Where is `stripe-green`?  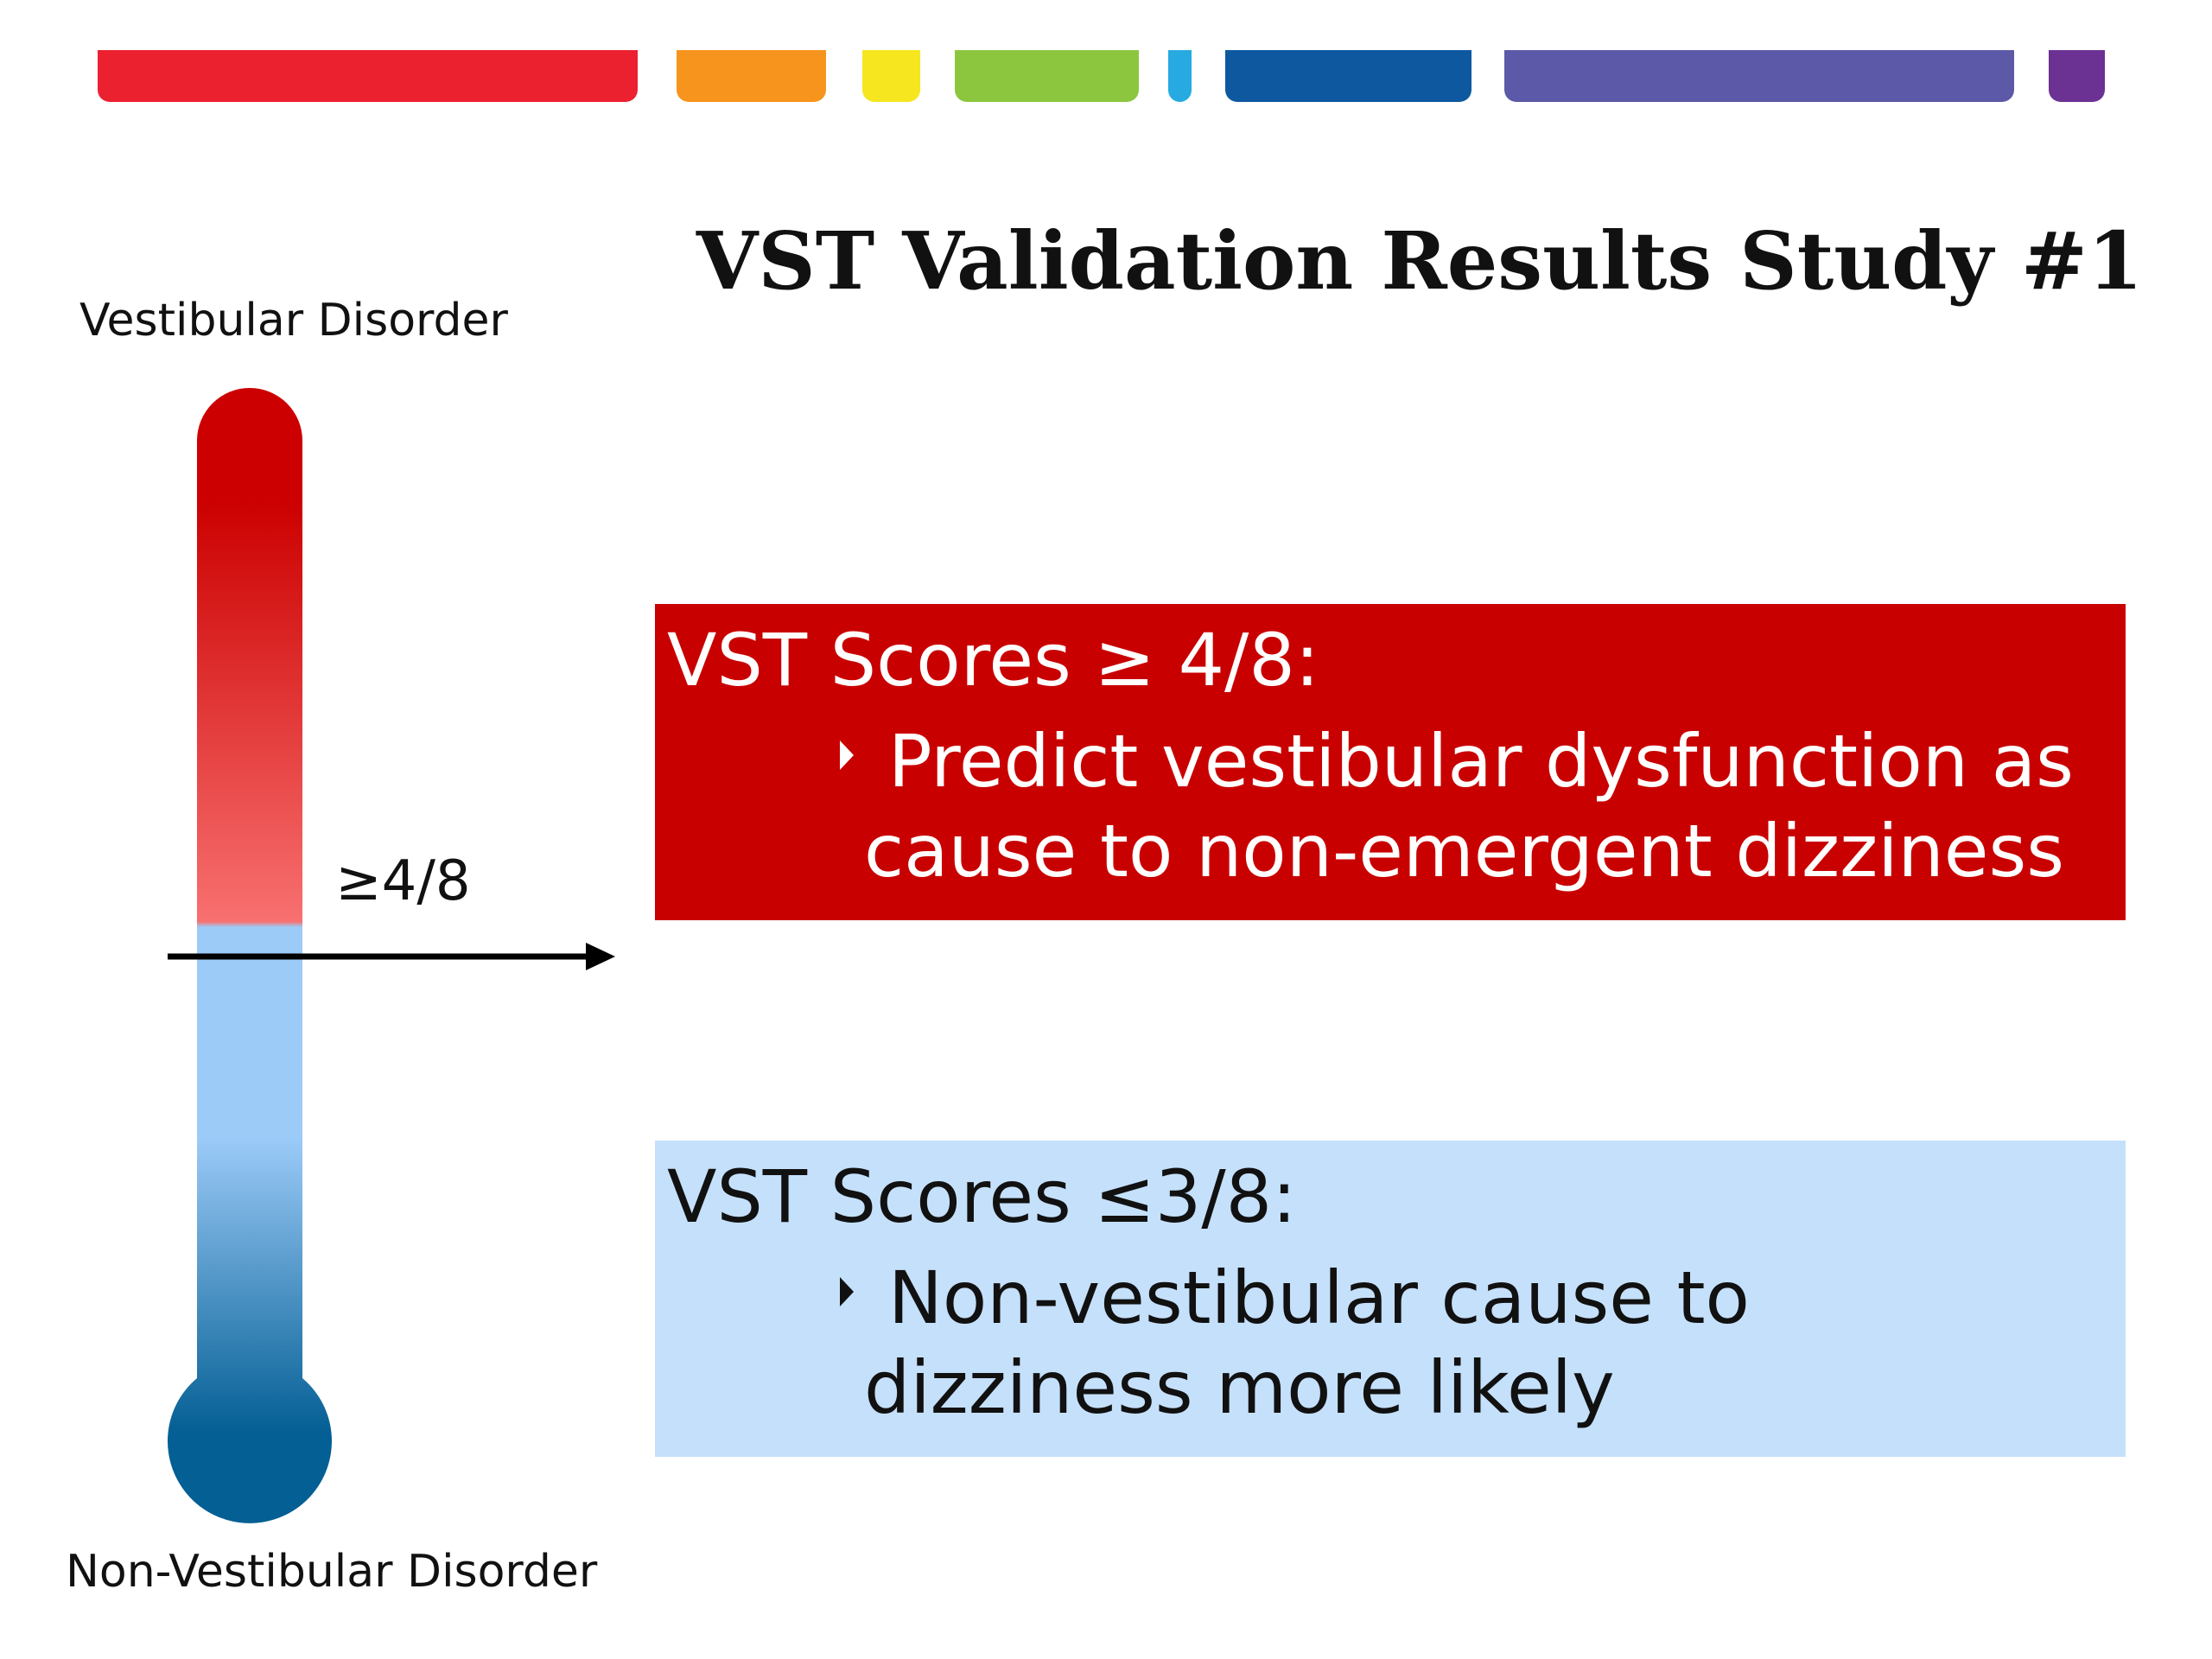
stripe-green is located at coordinates (1047, 76).